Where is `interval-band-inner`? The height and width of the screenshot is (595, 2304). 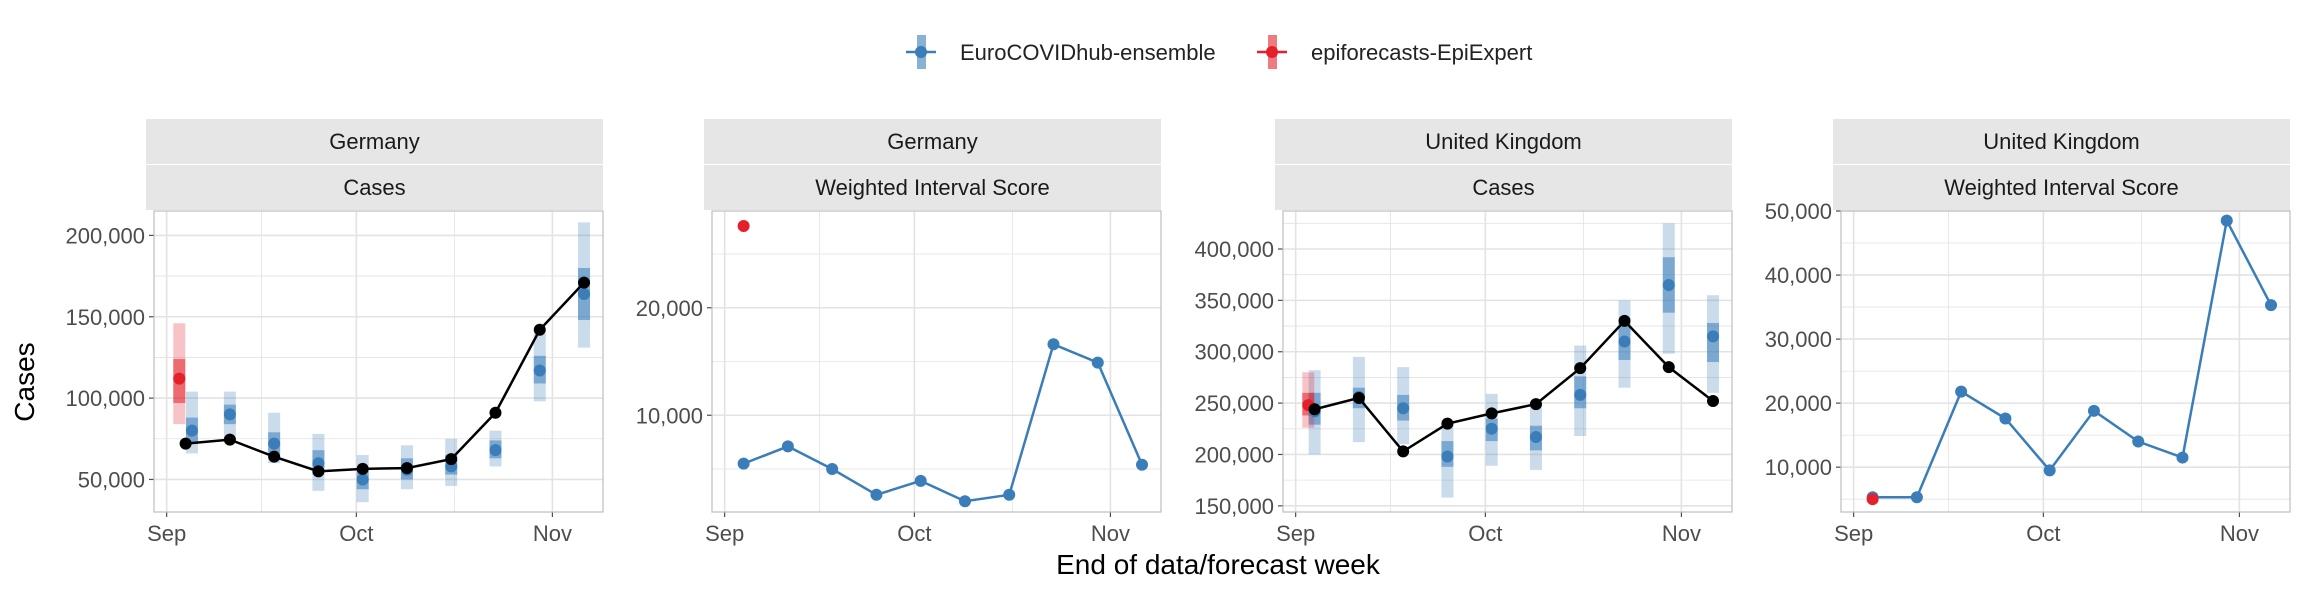 interval-band-inner is located at coordinates (1713, 342).